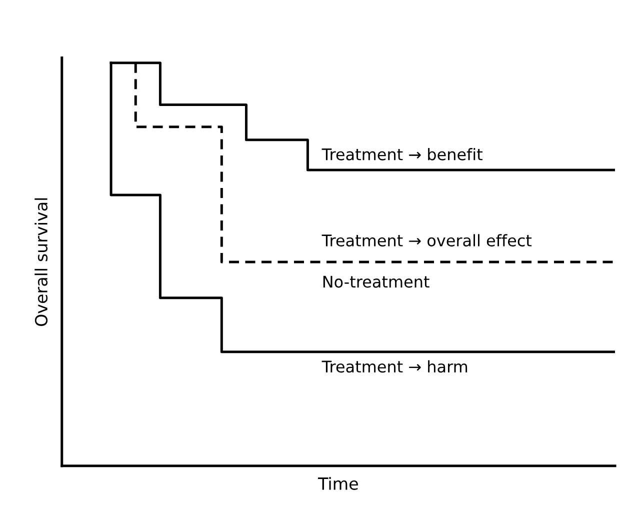  I want to click on annotation: No-treatment, so click(376, 282).